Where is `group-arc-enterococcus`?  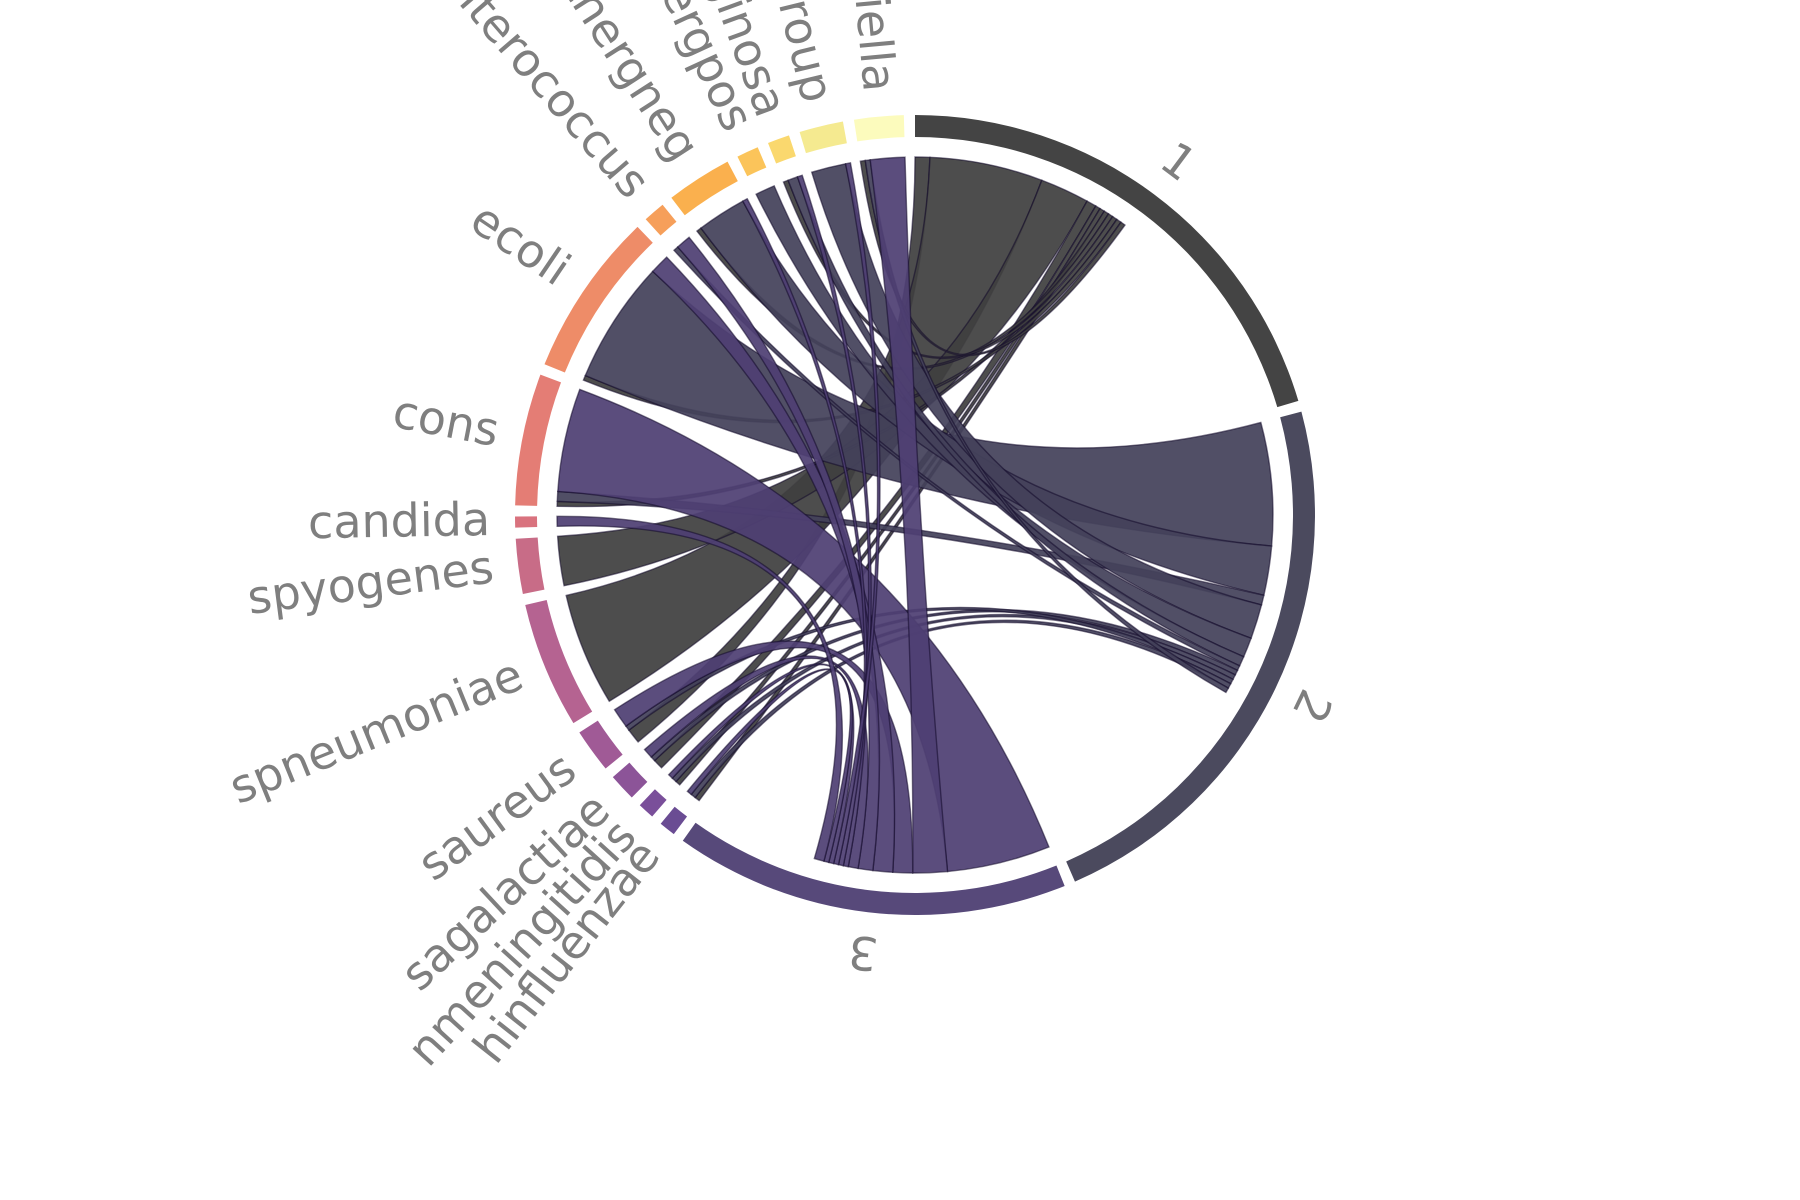
group-arc-enterococcus is located at coordinates (661, 220).